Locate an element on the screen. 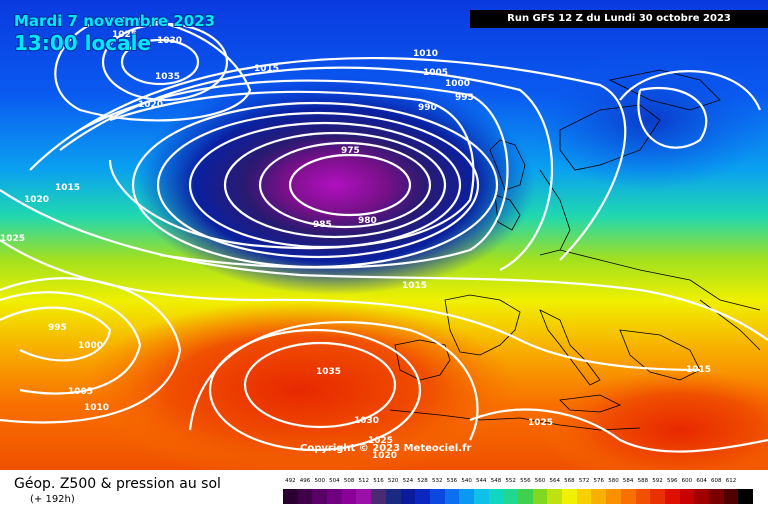 This screenshot has height=512, width=768. pressure-label: 1005 is located at coordinates (435, 73).